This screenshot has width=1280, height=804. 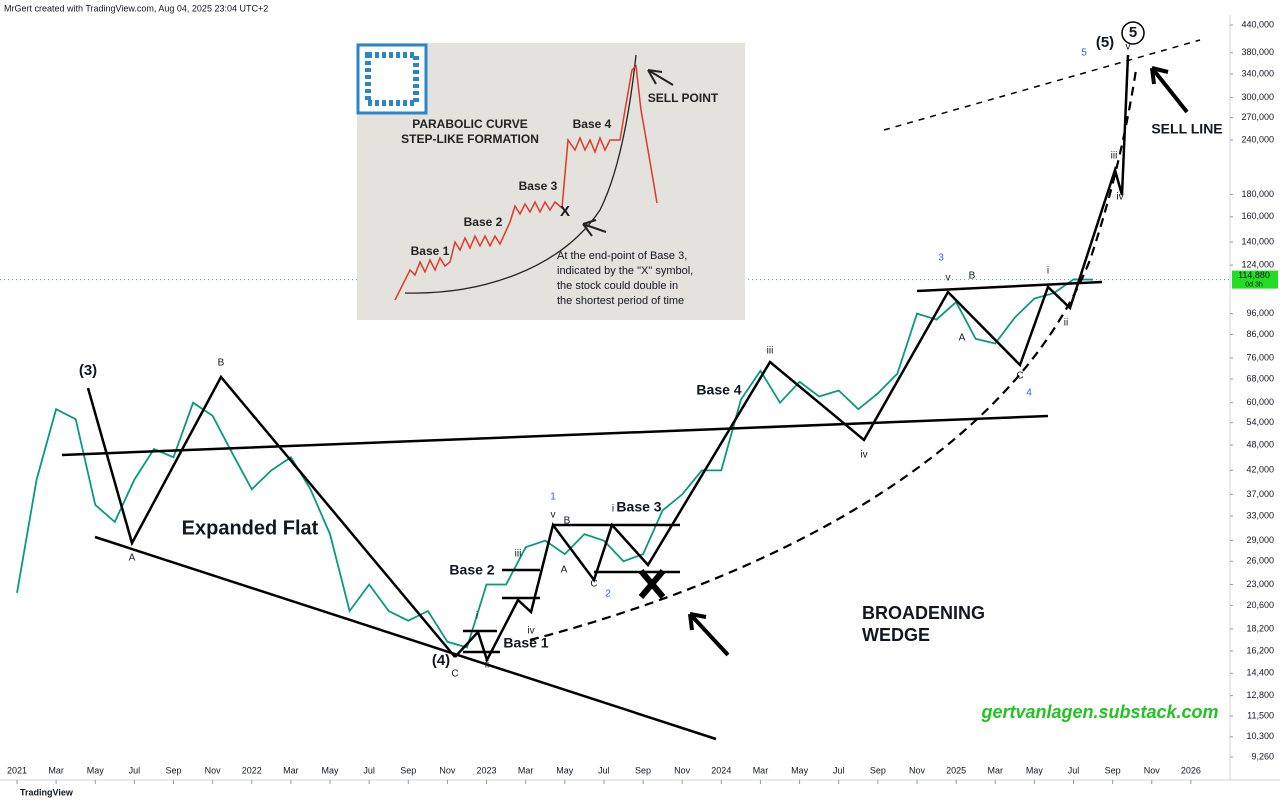 What do you see at coordinates (1257, 264) in the screenshot?
I see `y-tick-label: 124,000` at bounding box center [1257, 264].